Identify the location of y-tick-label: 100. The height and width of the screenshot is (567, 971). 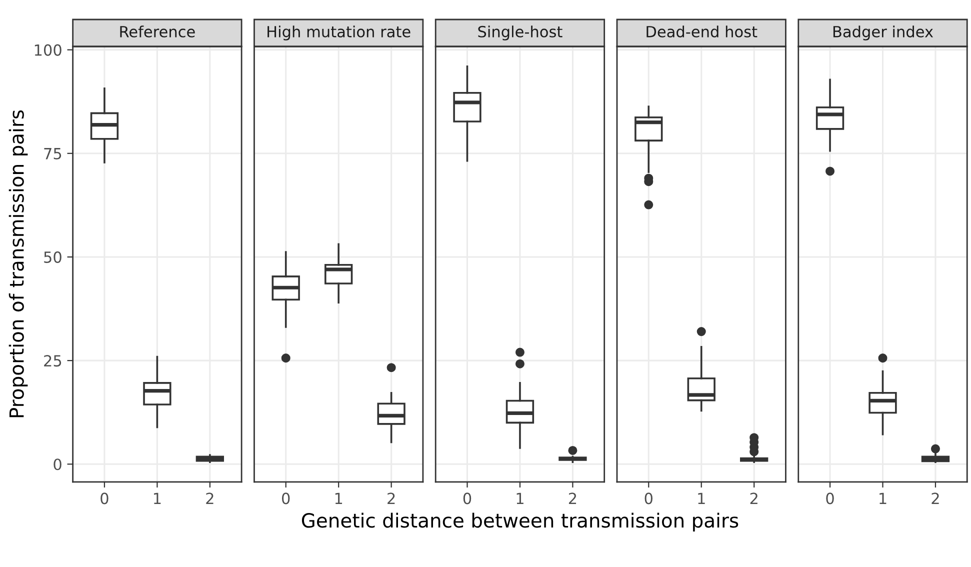
(48, 50).